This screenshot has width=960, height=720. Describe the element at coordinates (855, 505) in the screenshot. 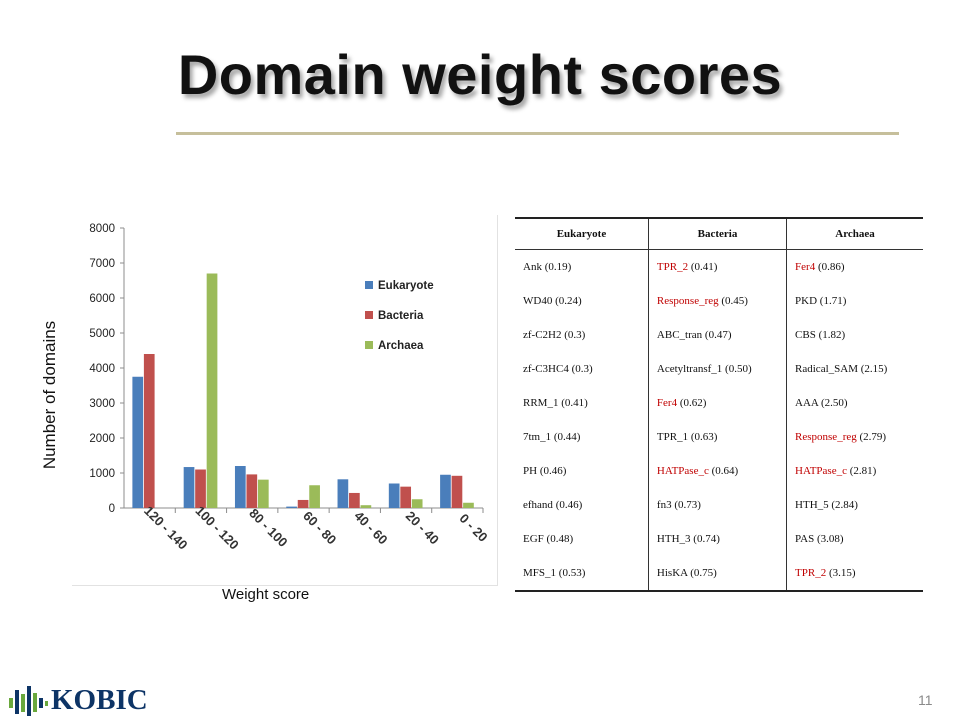

I see `table-cell: HTH_5 (2.84)` at that location.